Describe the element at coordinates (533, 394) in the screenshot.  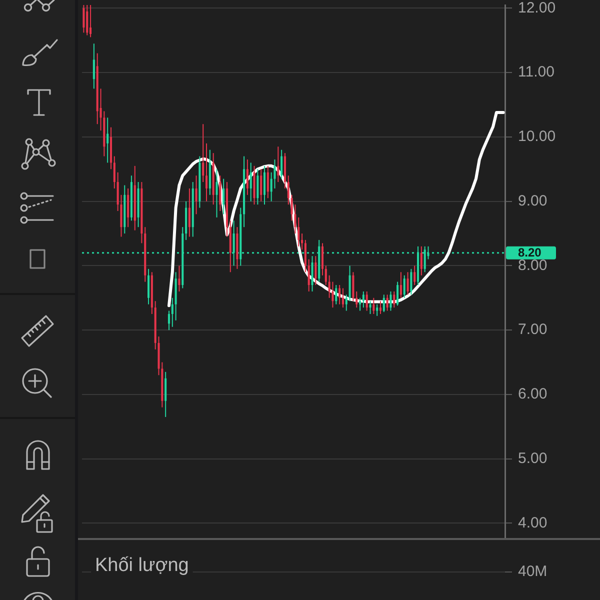
I see `y-tick-label: 6.00` at that location.